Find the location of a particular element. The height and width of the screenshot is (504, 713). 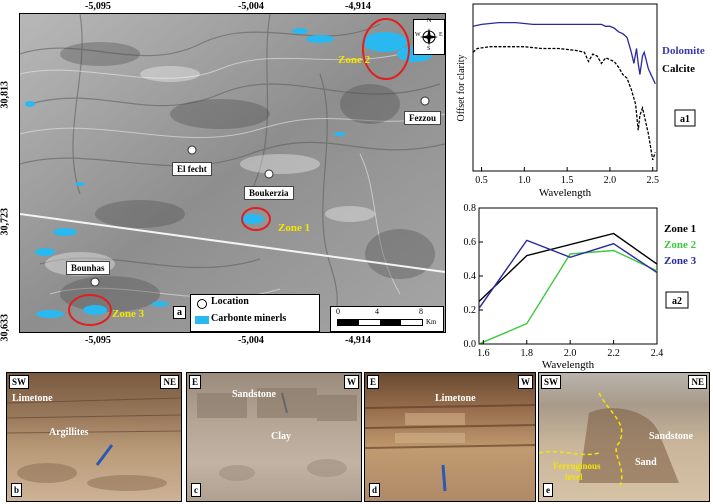

a2-ytick-label-4: 0.8 is located at coordinates (470, 208).